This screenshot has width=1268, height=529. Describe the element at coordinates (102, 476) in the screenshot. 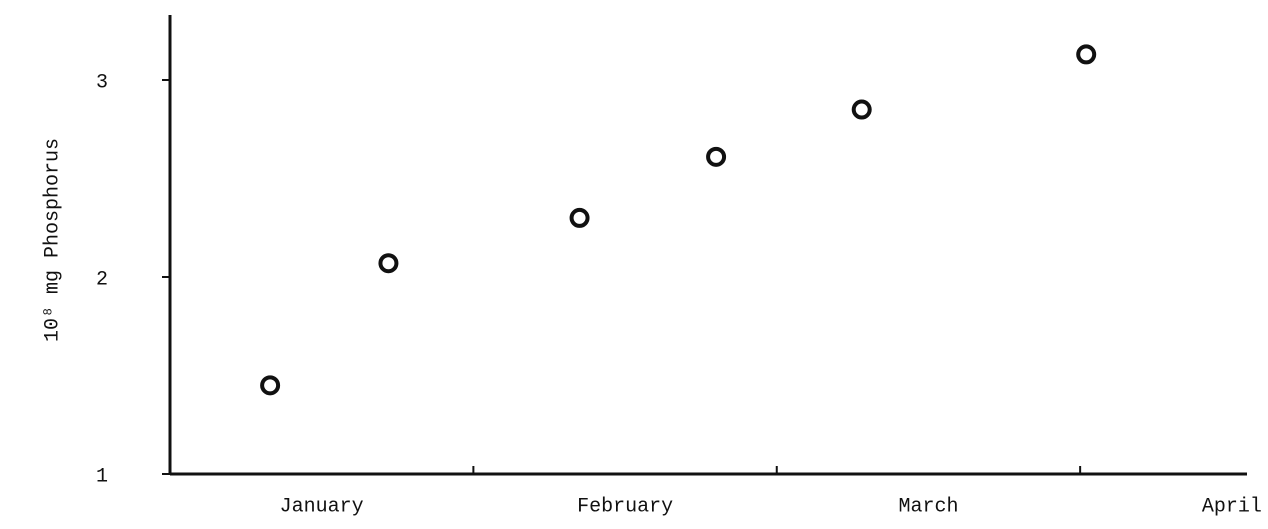

I see `y-tick-label: 1` at that location.